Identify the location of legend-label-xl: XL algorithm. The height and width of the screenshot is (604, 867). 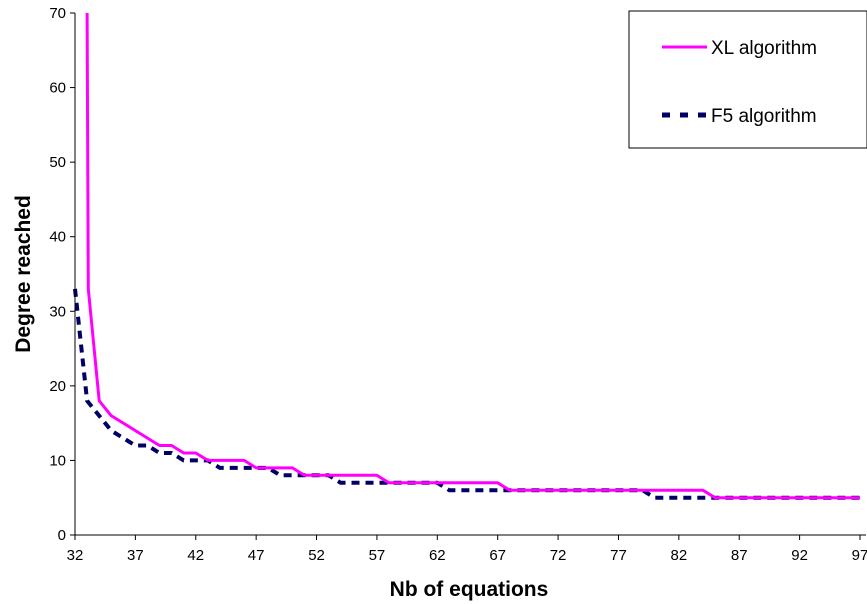
(764, 48).